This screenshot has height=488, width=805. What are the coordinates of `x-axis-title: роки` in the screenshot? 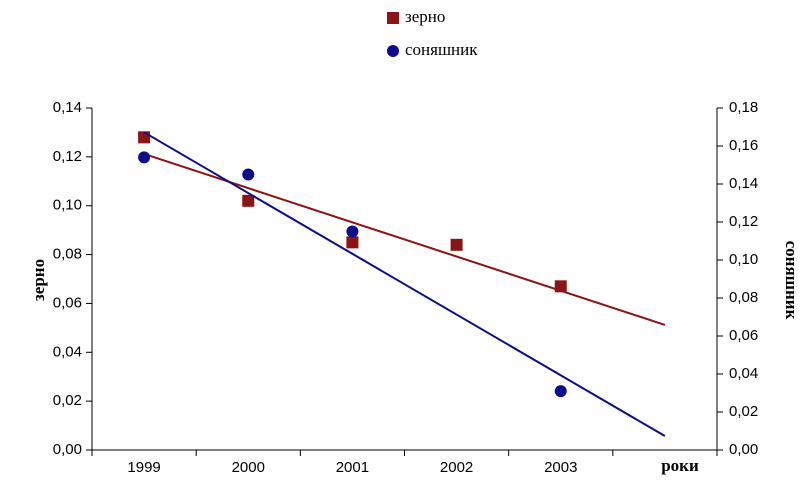 It's located at (680, 465).